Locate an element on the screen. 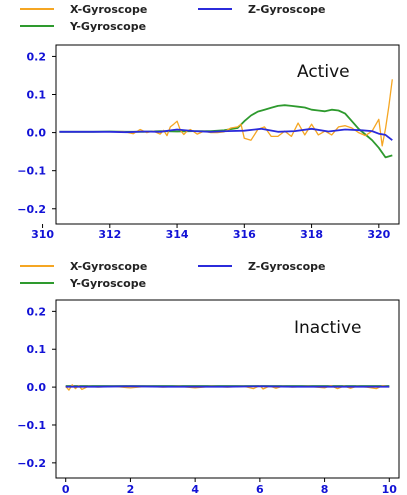 The image size is (407, 495). x-tick-label: 314 is located at coordinates (177, 234).